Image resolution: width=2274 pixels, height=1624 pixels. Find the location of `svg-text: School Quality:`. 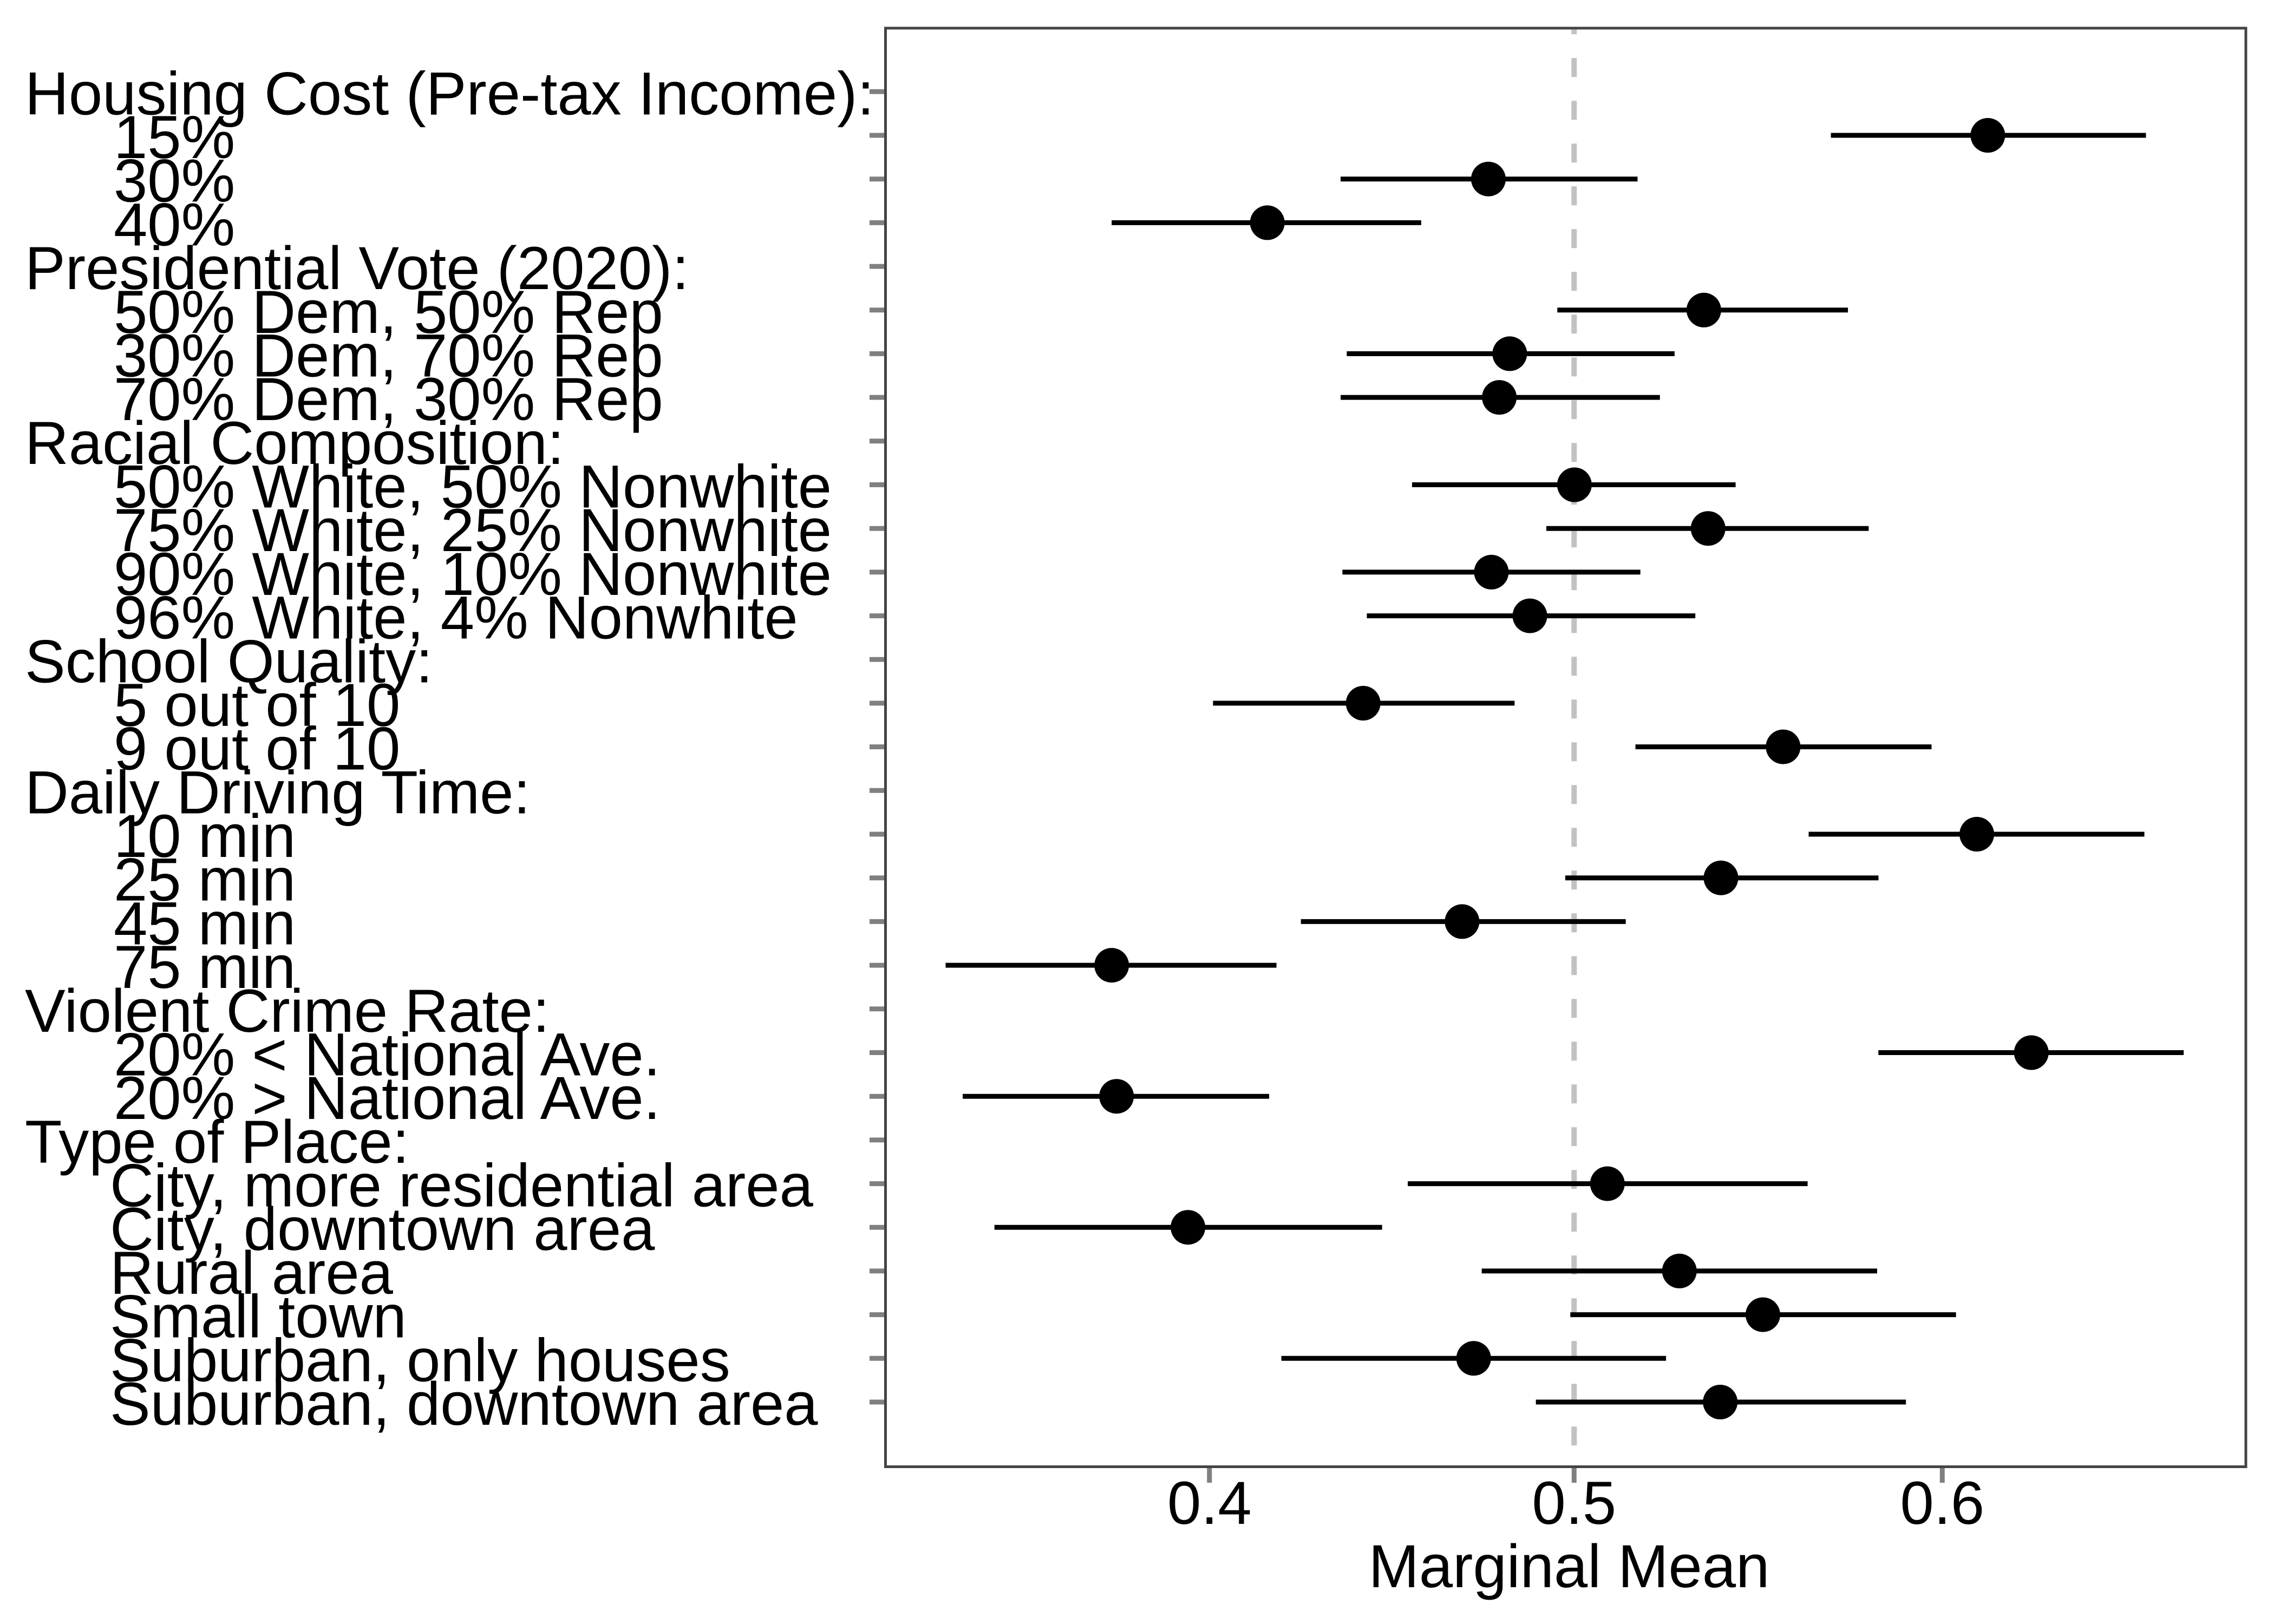

svg-text: School Quality: is located at coordinates (229, 661).